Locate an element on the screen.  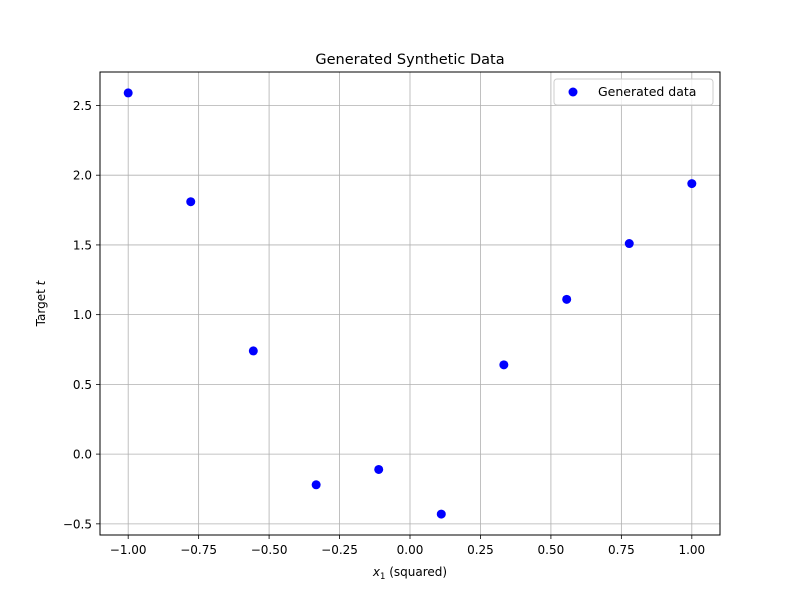
y-tick-label: 0.5 is located at coordinates (82, 385).